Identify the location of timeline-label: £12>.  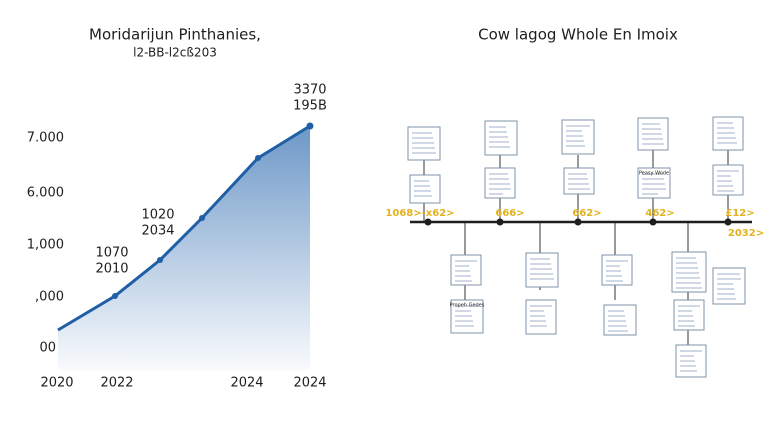
(739, 213).